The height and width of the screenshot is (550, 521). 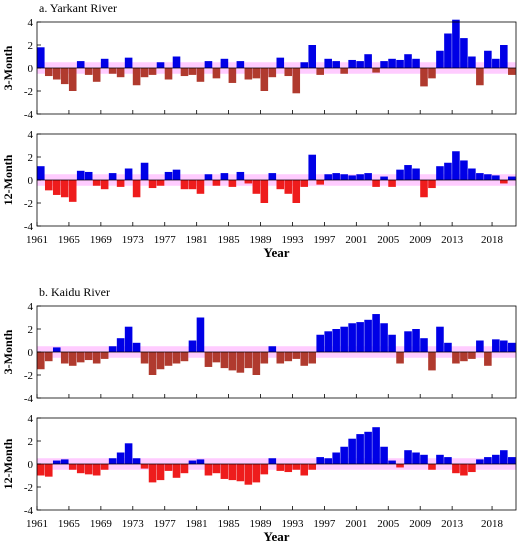 What do you see at coordinates (277, 252) in the screenshot?
I see `x-axis-label: Year` at bounding box center [277, 252].